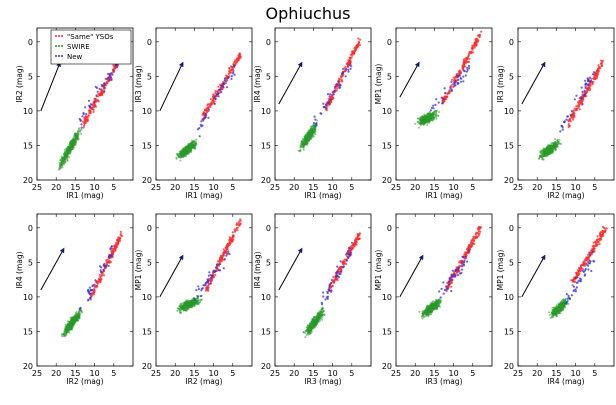 The width and height of the screenshot is (616, 405). What do you see at coordinates (194, 373) in the screenshot?
I see `x-tick-label: 15` at bounding box center [194, 373].